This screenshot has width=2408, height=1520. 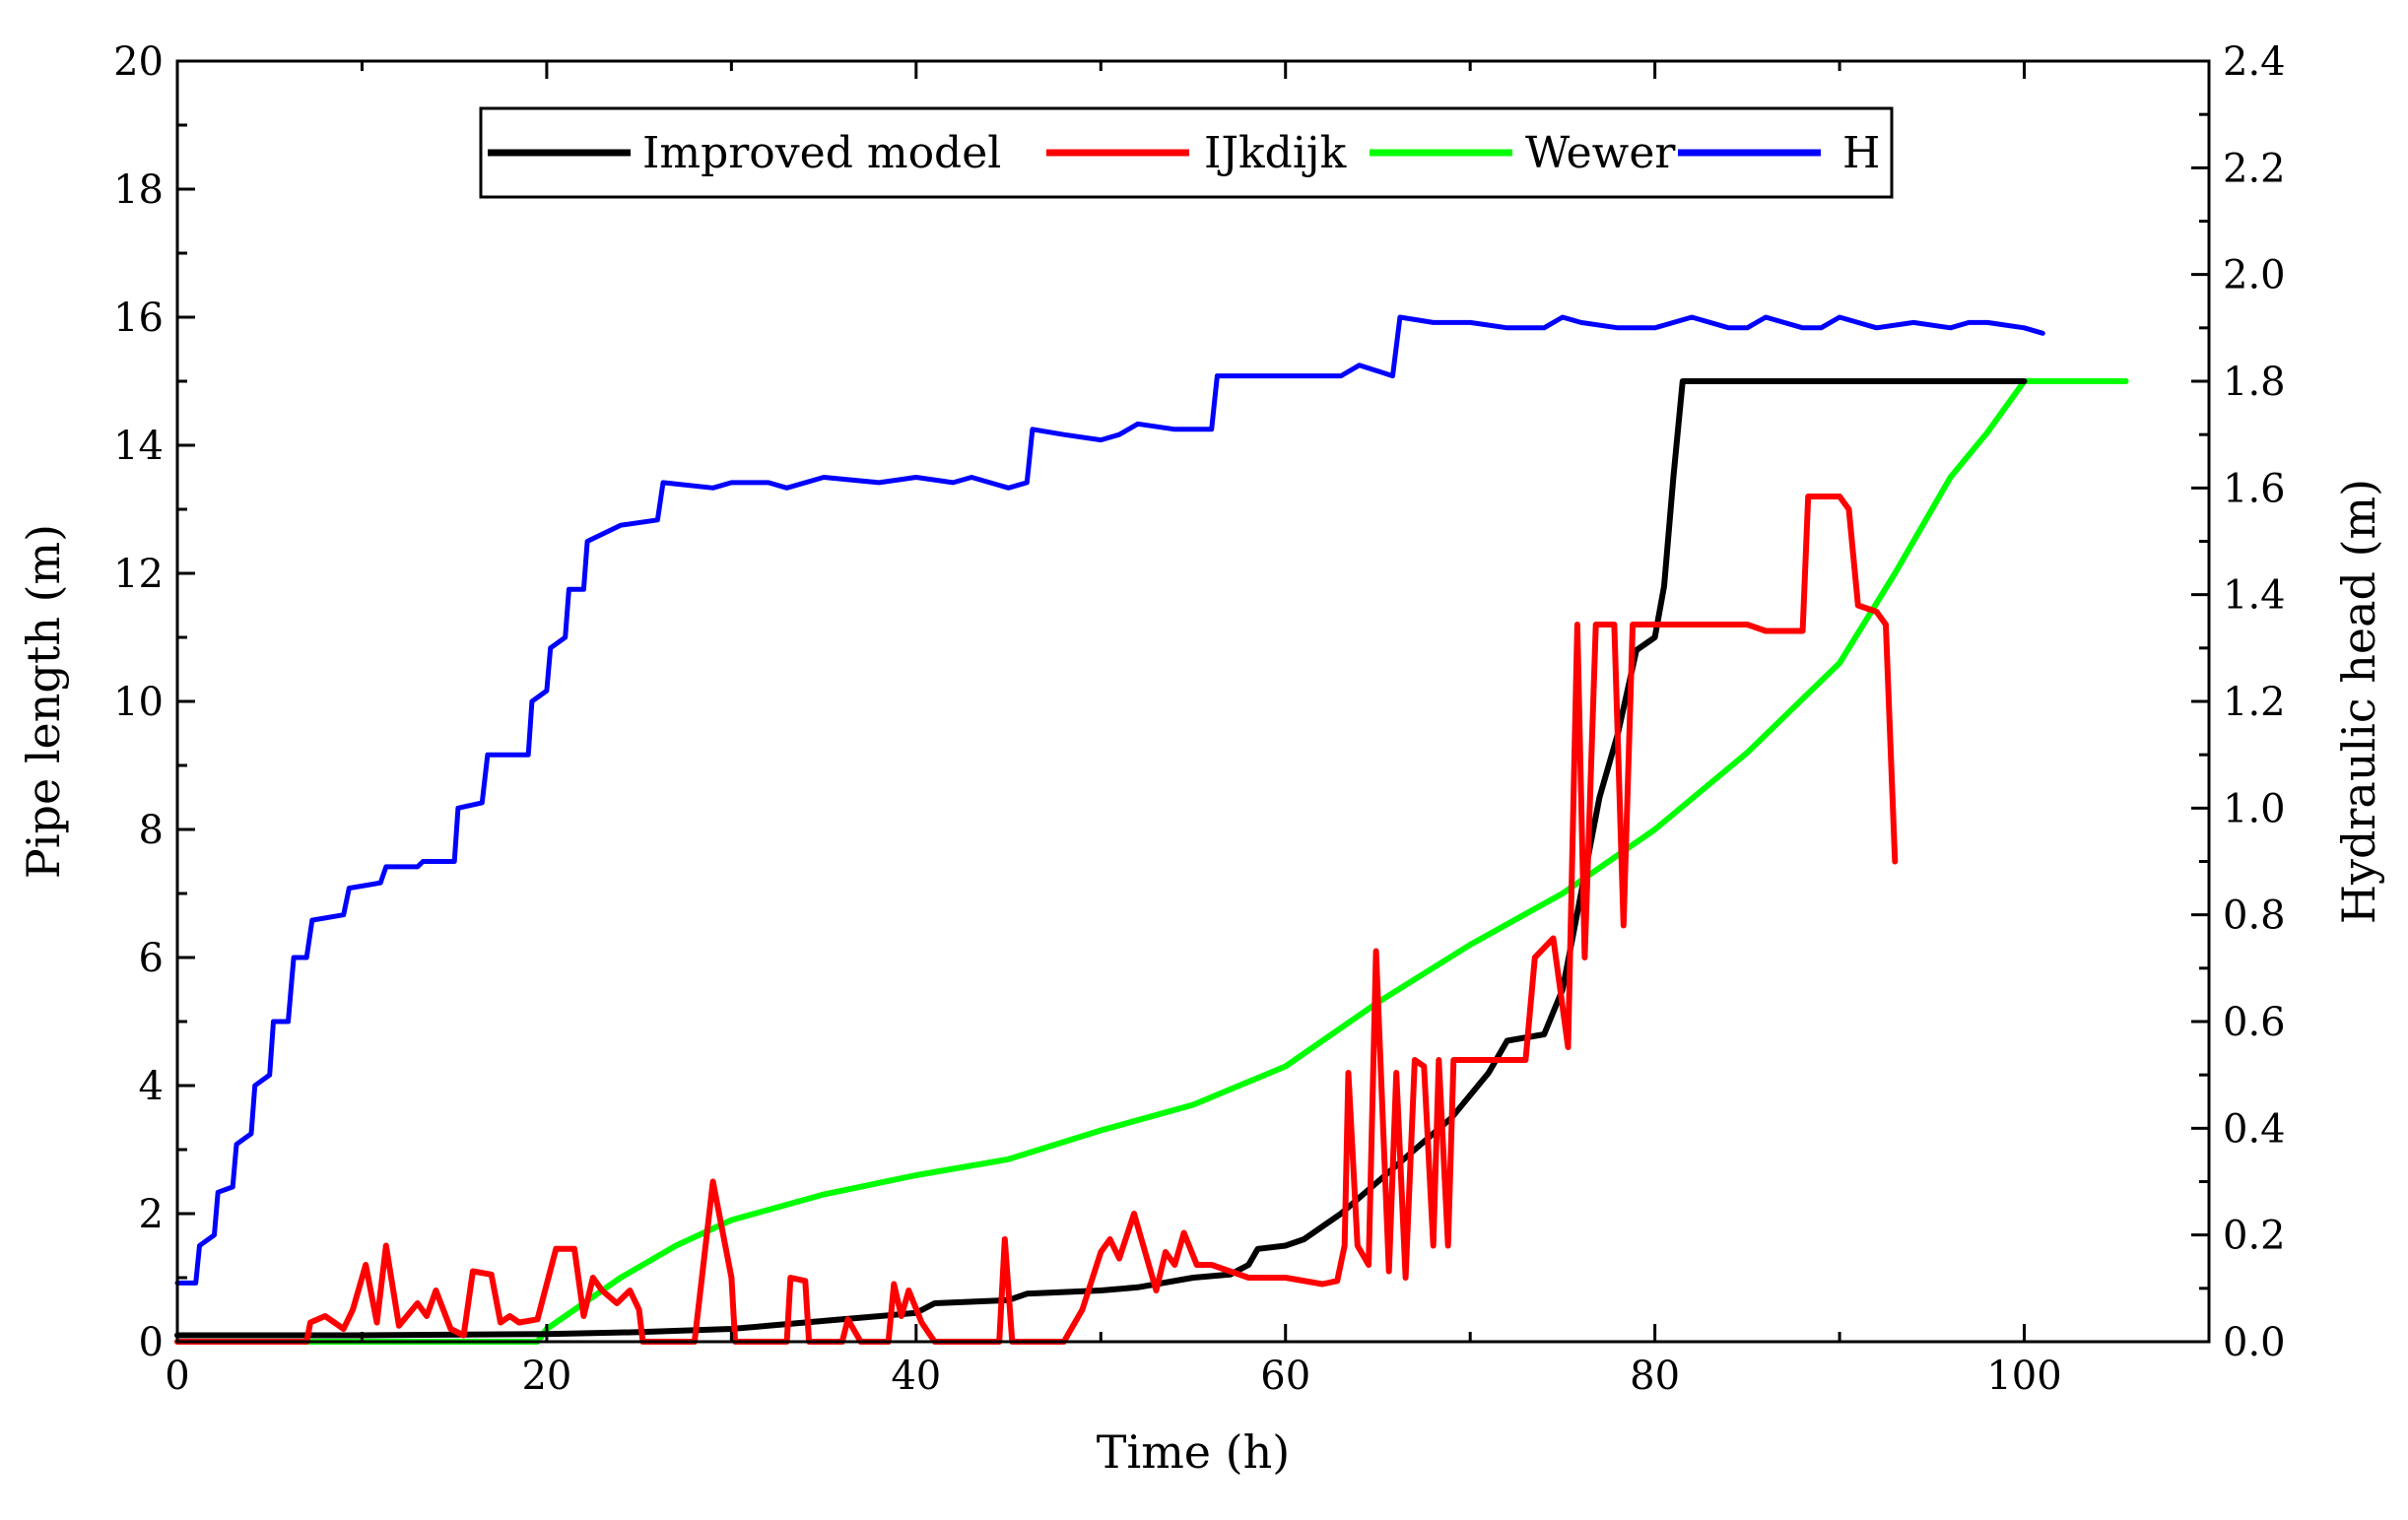 I want to click on y-tick-label: 2, so click(x=151, y=1215).